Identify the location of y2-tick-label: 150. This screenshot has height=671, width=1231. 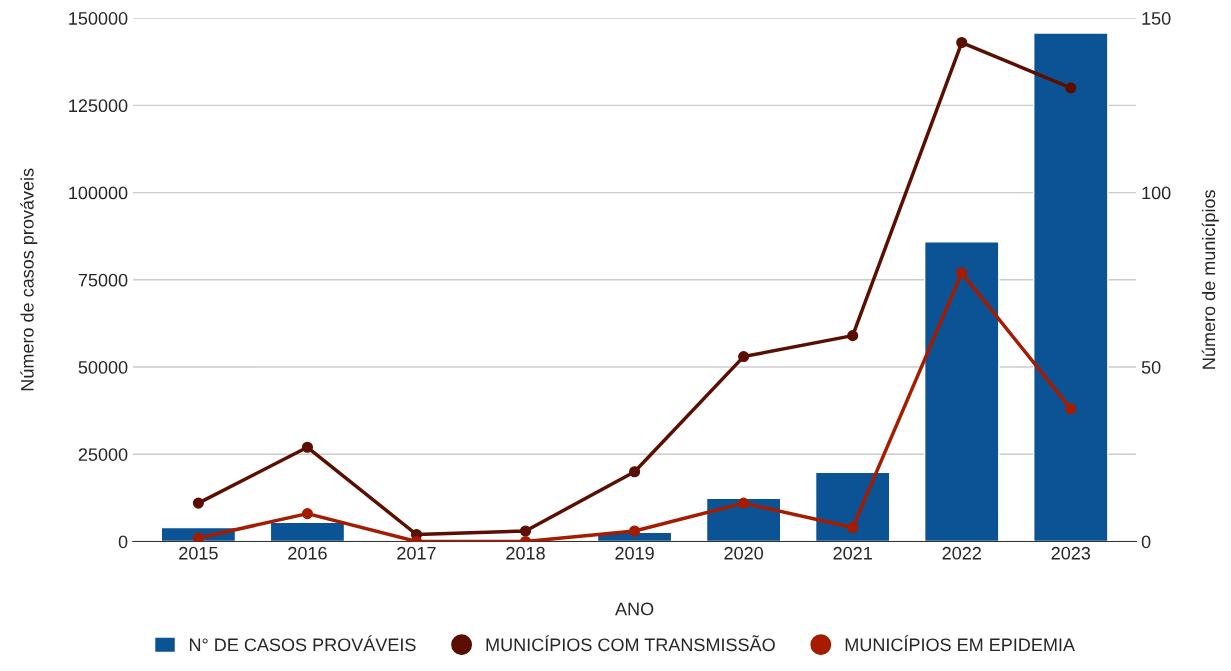
(1156, 18).